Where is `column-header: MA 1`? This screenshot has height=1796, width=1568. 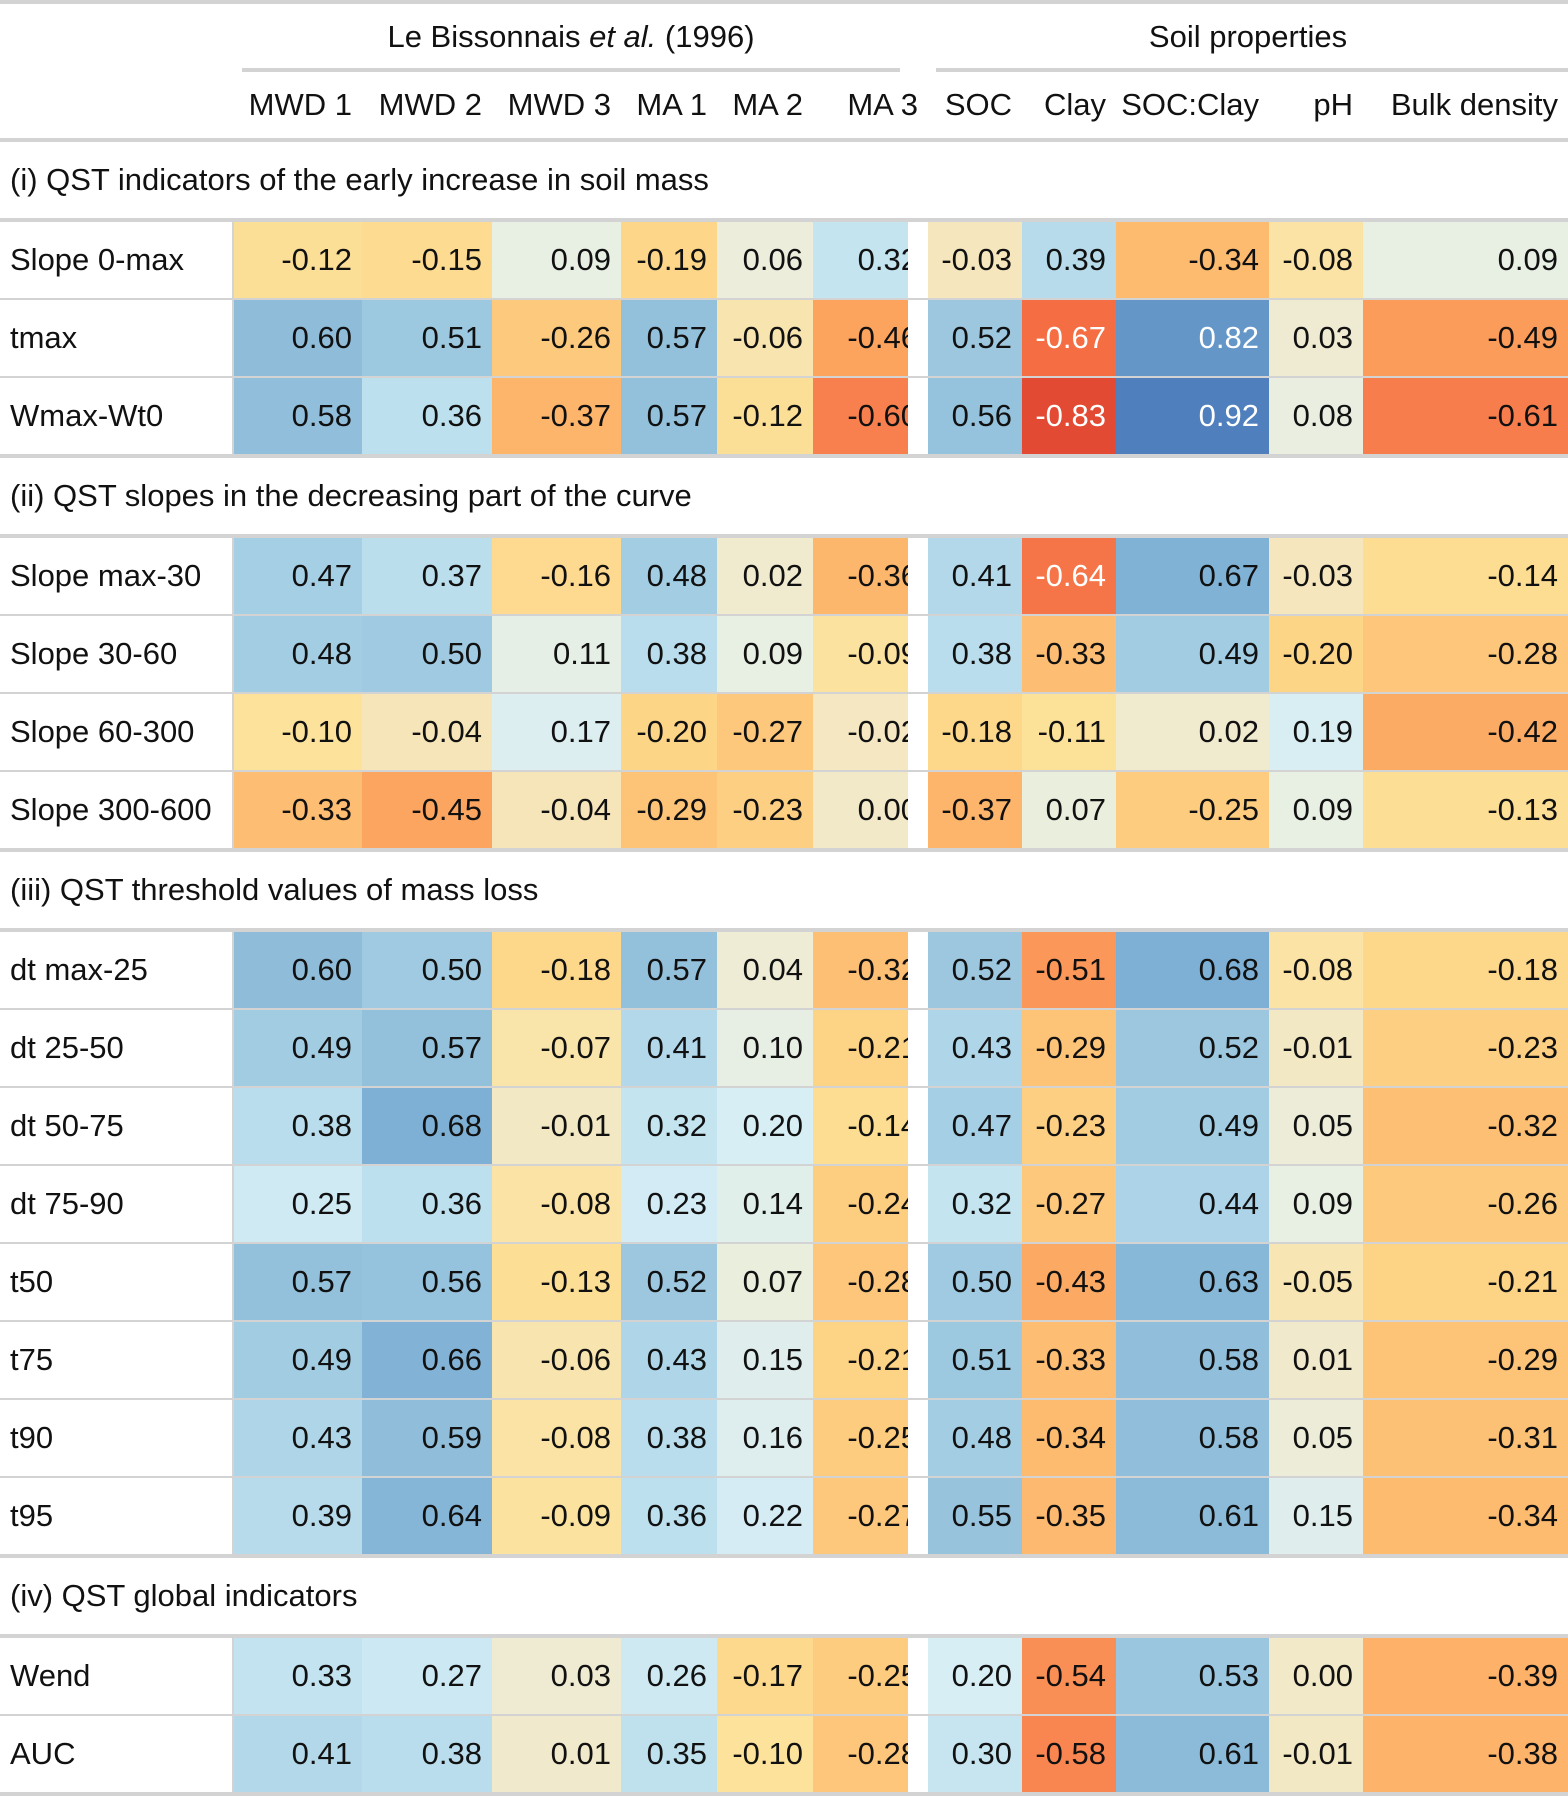 column-header: MA 1 is located at coordinates (671, 104).